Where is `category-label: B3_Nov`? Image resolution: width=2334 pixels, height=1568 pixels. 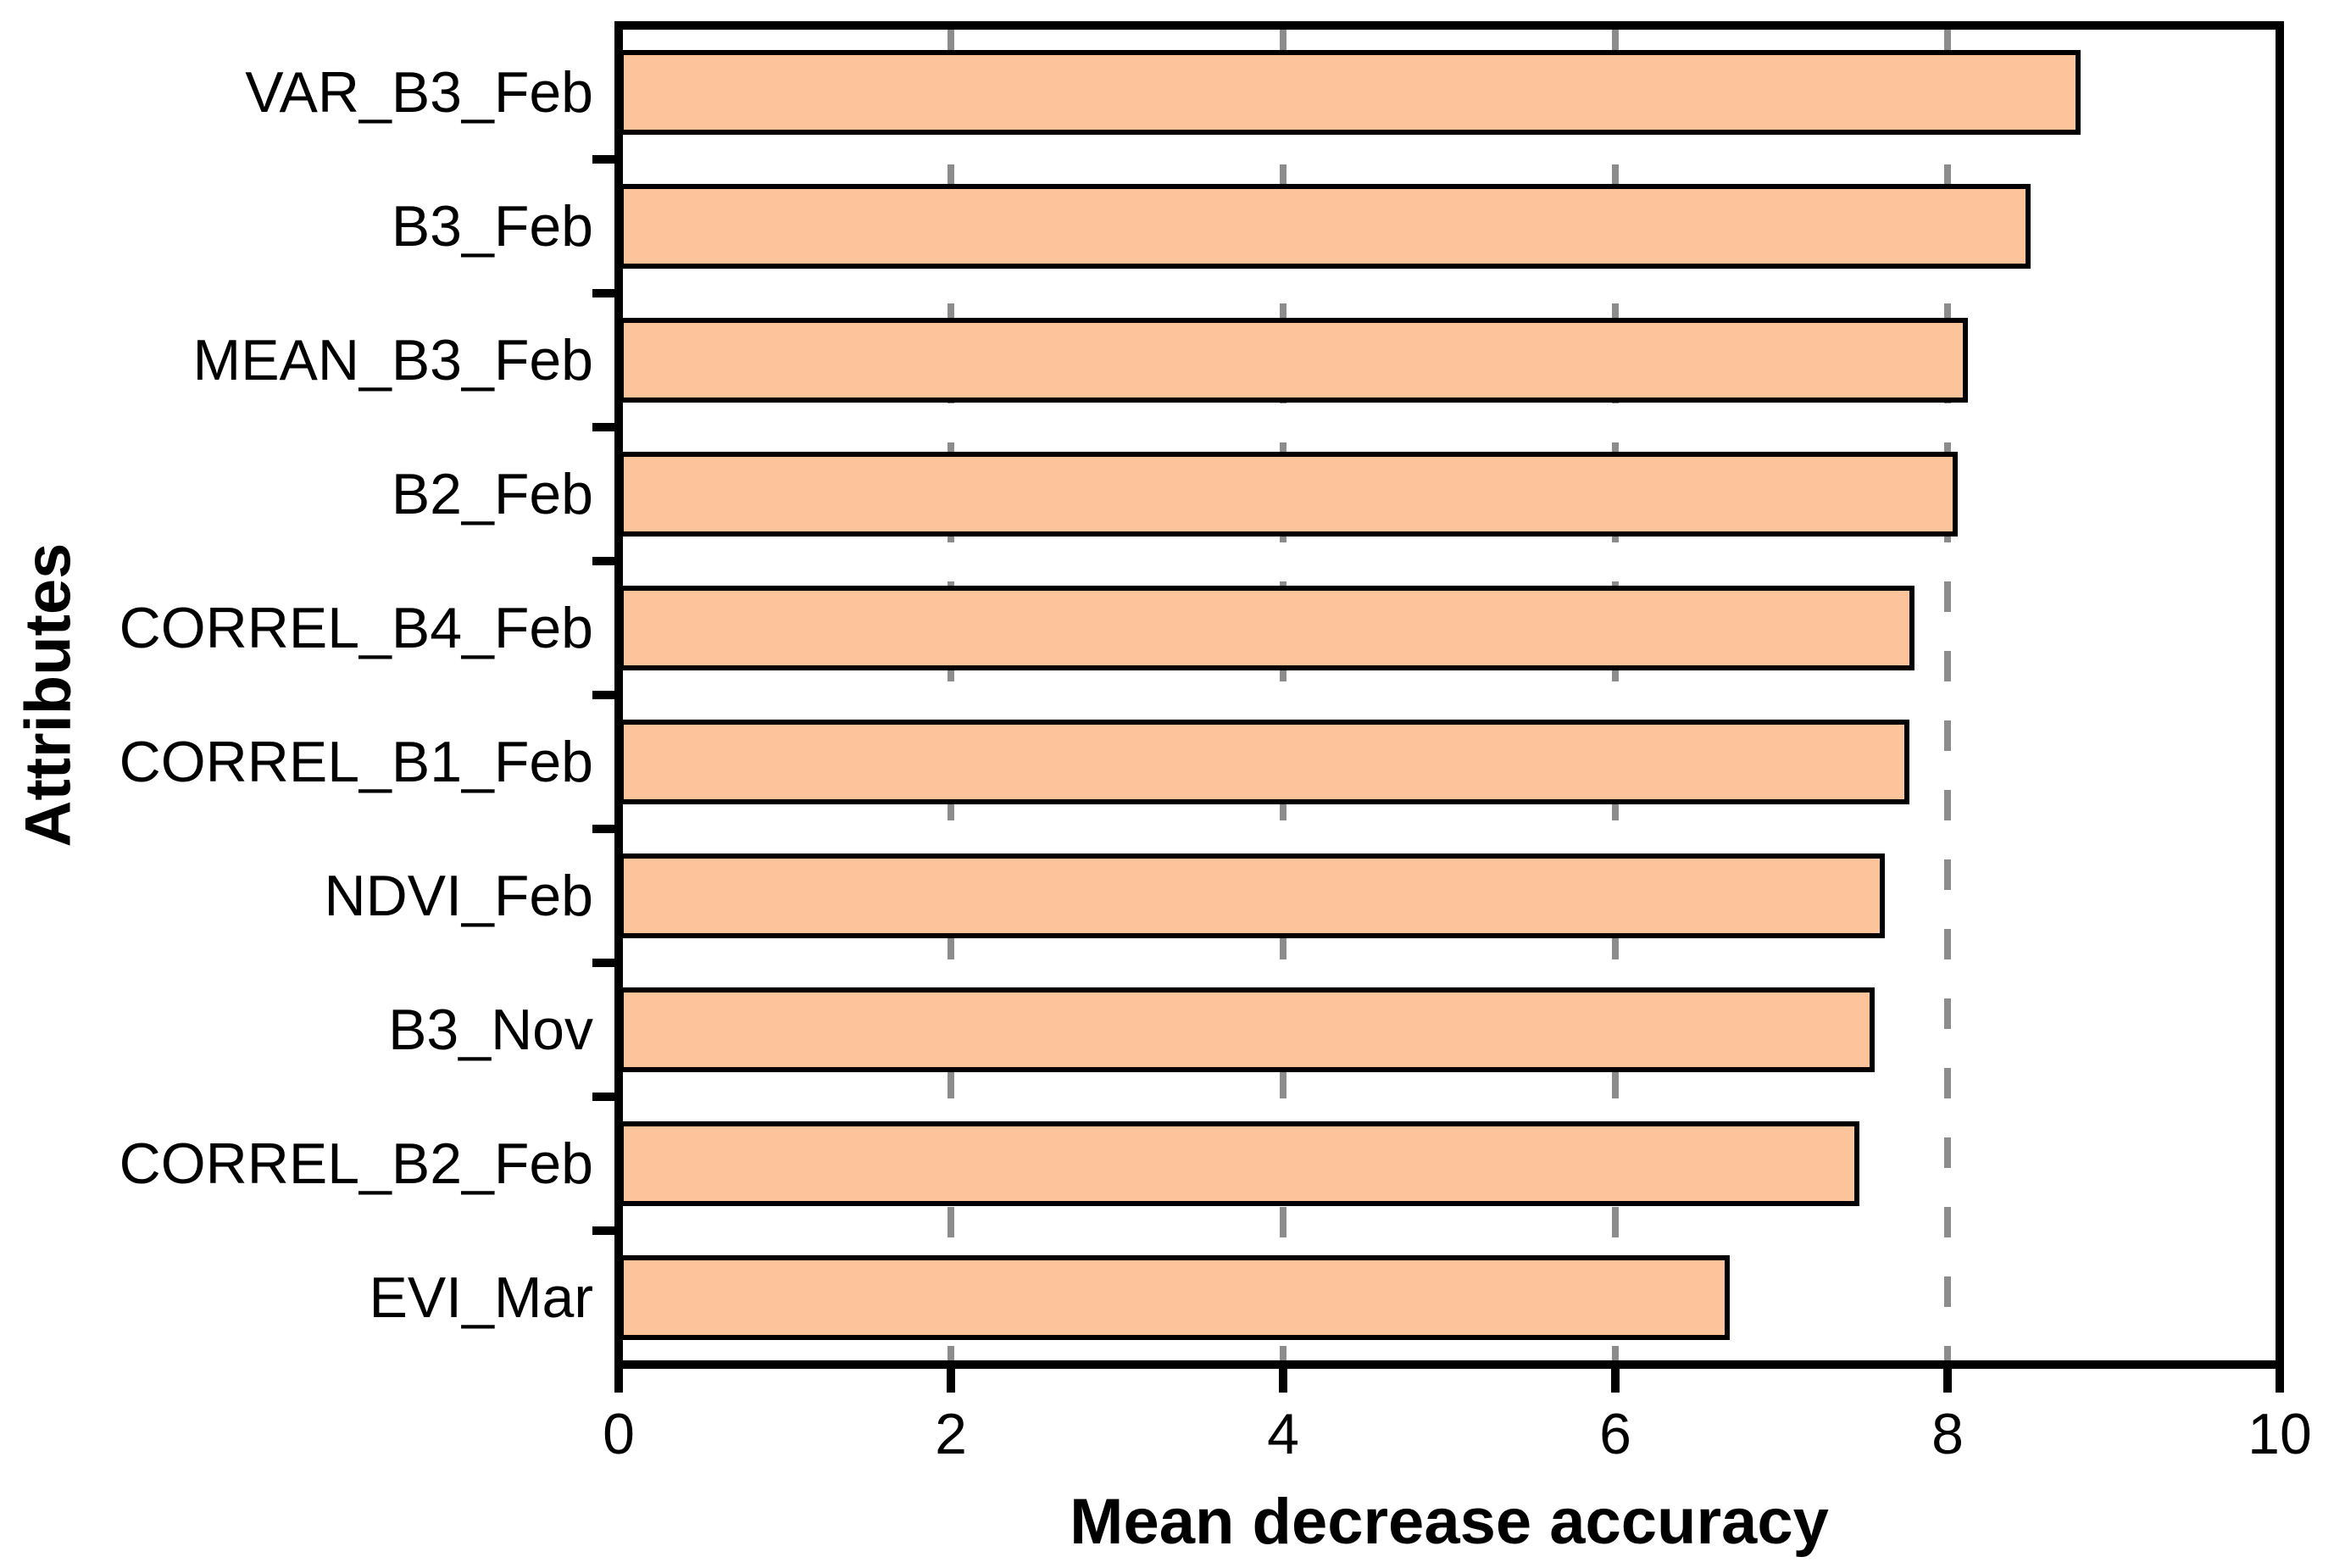 category-label: B3_Nov is located at coordinates (490, 1030).